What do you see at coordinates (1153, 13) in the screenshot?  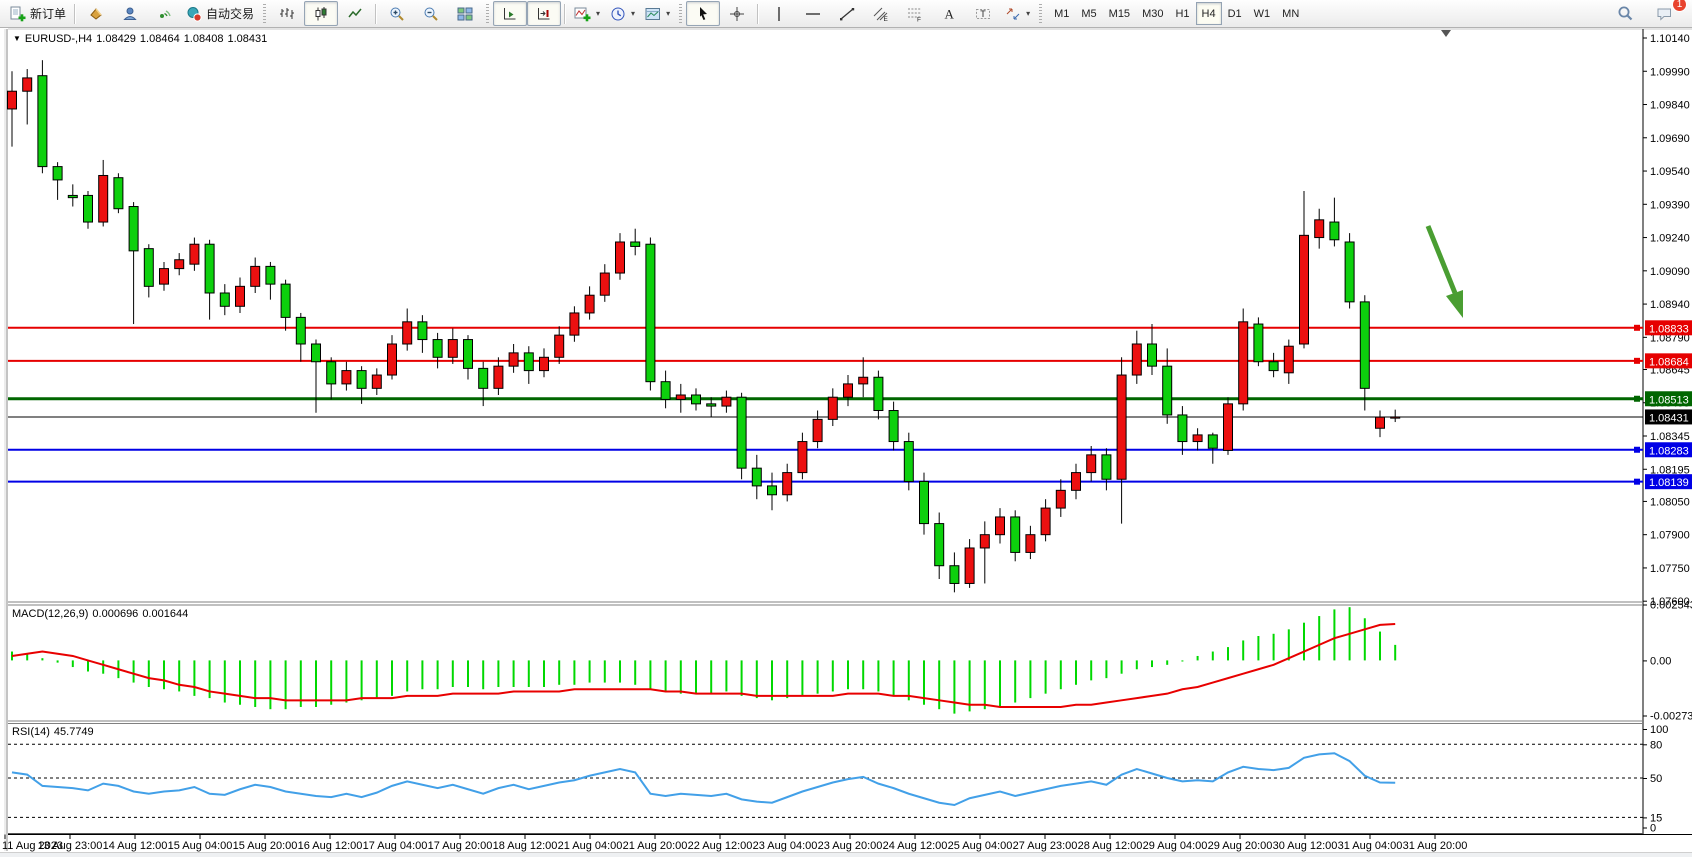 I see `timeframe-m30-button: M30` at bounding box center [1153, 13].